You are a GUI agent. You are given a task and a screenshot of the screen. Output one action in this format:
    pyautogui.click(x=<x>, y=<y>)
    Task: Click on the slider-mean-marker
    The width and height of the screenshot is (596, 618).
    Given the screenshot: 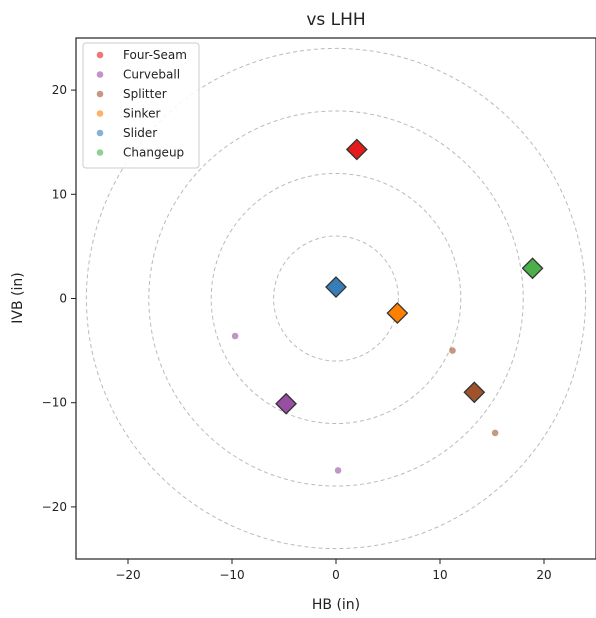 What is the action you would take?
    pyautogui.click(x=336, y=287)
    